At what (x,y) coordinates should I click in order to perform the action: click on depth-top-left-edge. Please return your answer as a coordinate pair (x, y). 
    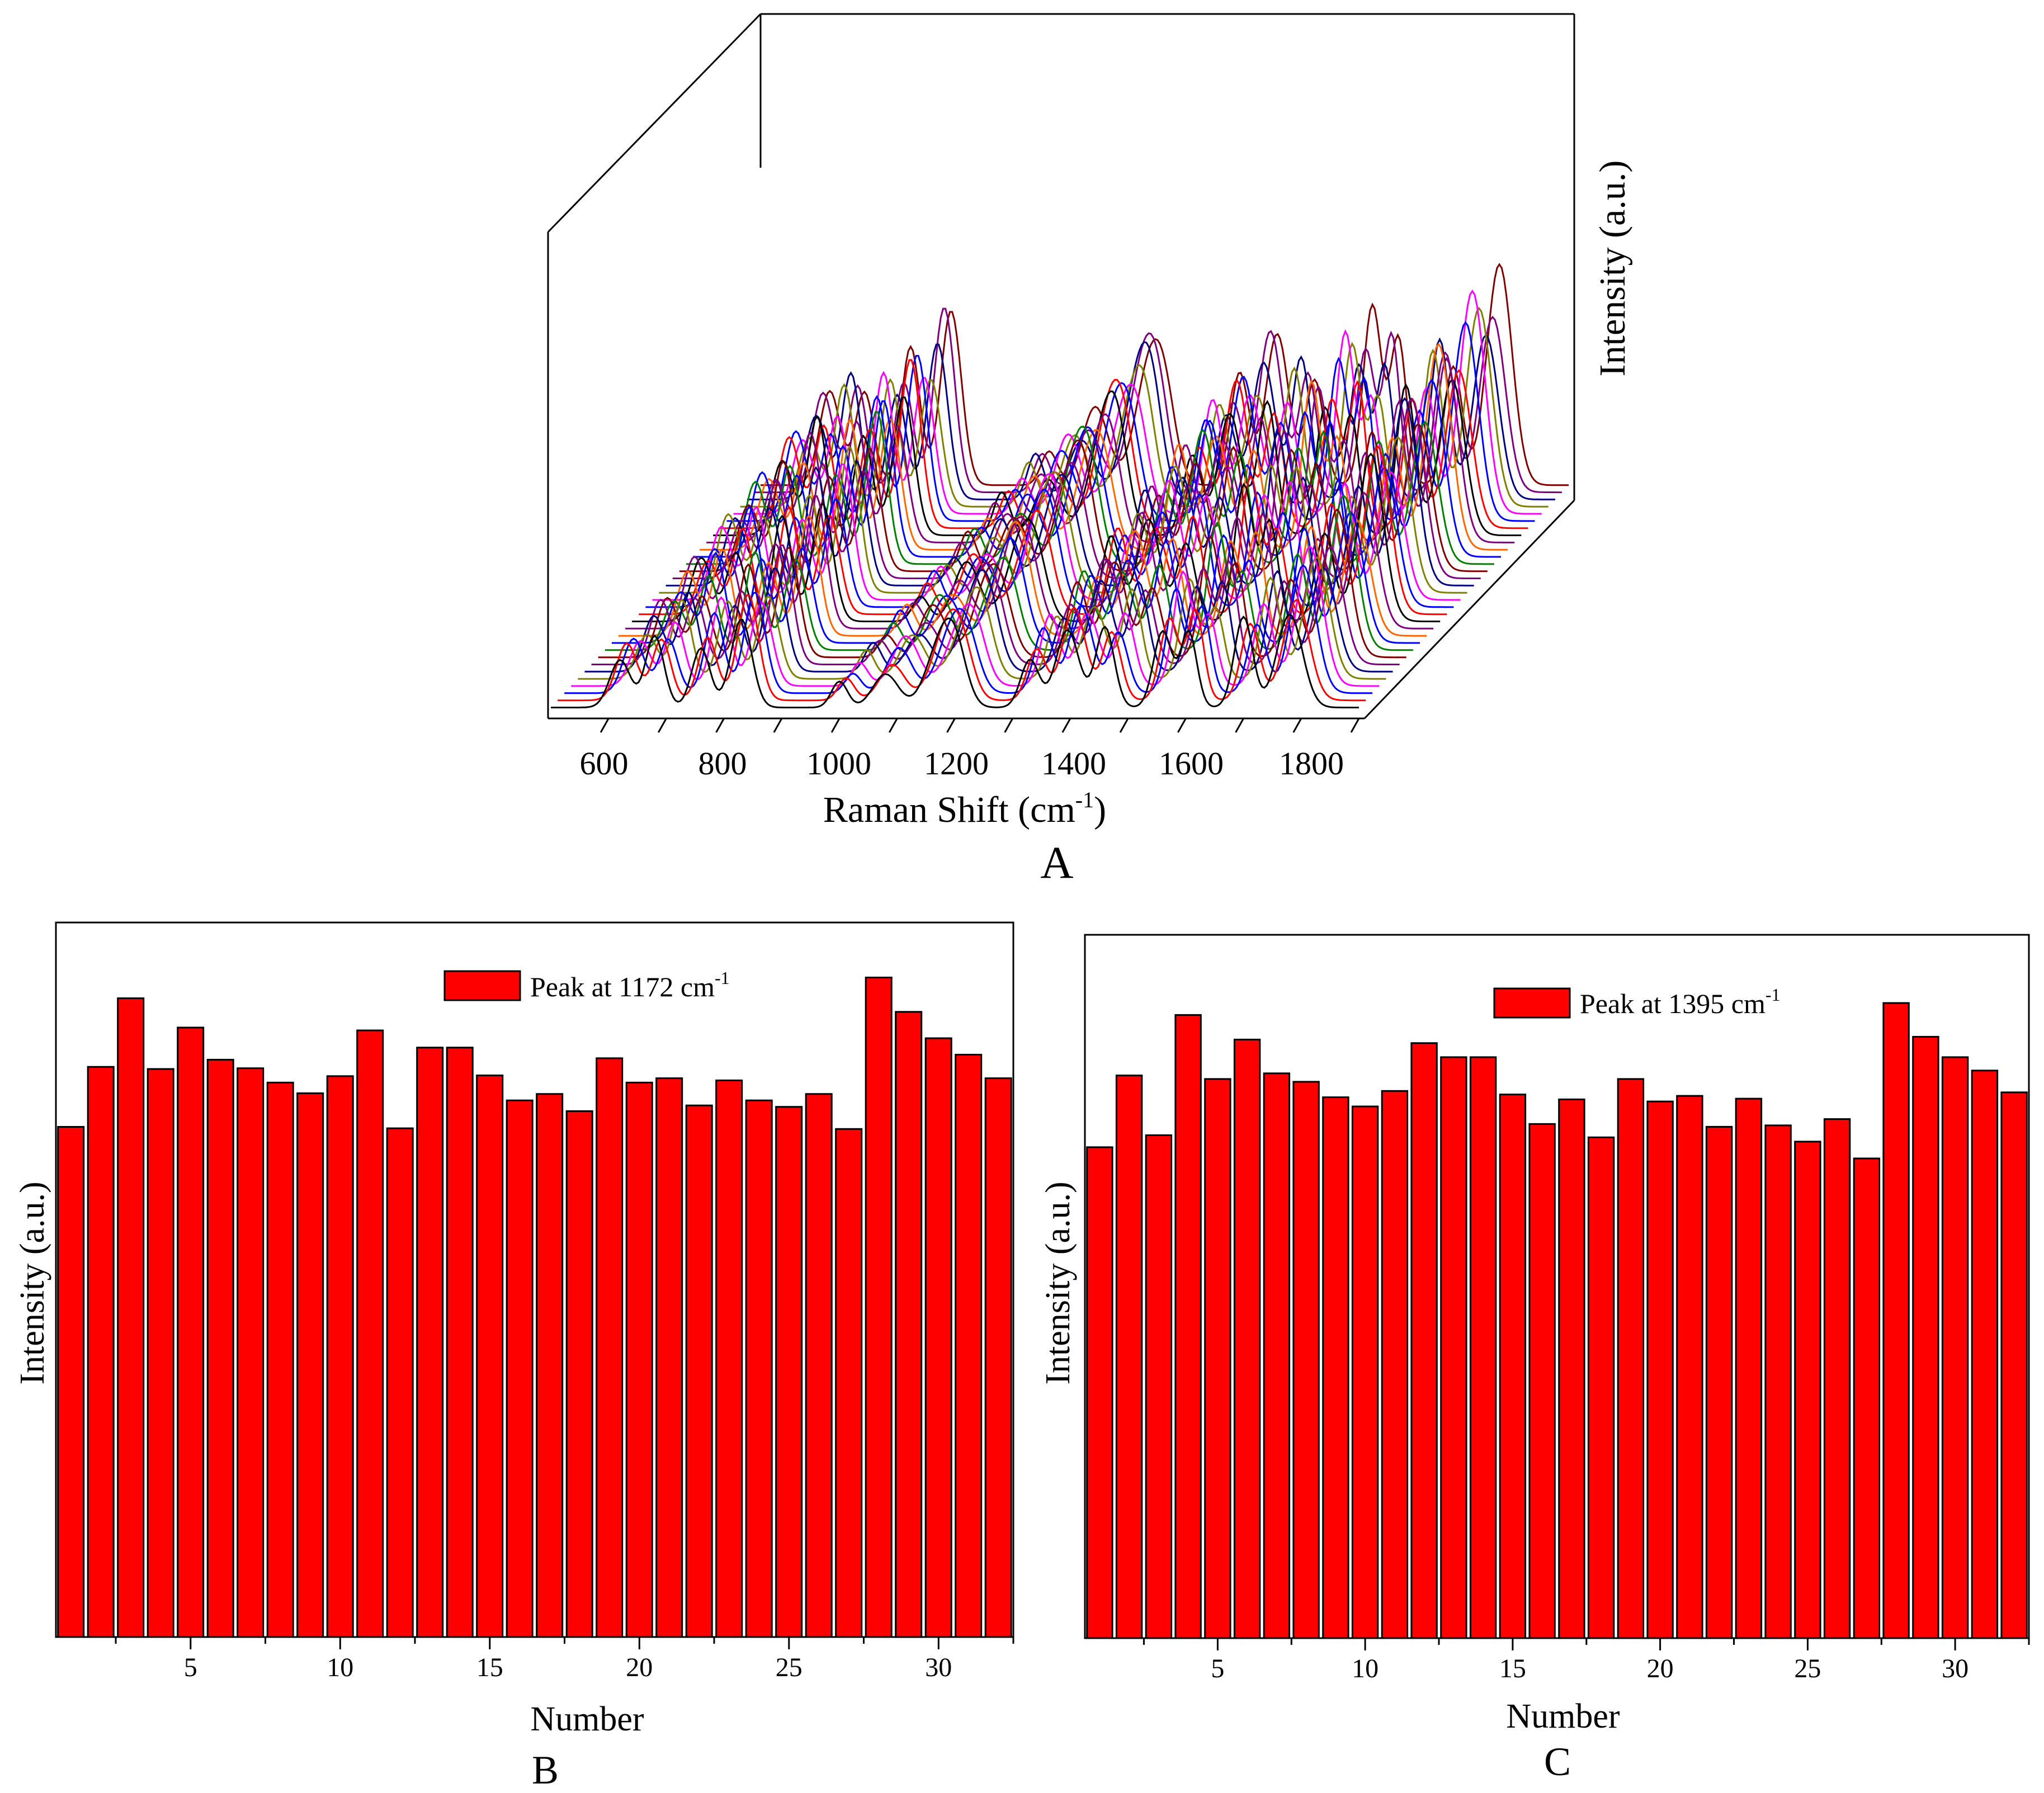
    Looking at the image, I should click on (655, 123).